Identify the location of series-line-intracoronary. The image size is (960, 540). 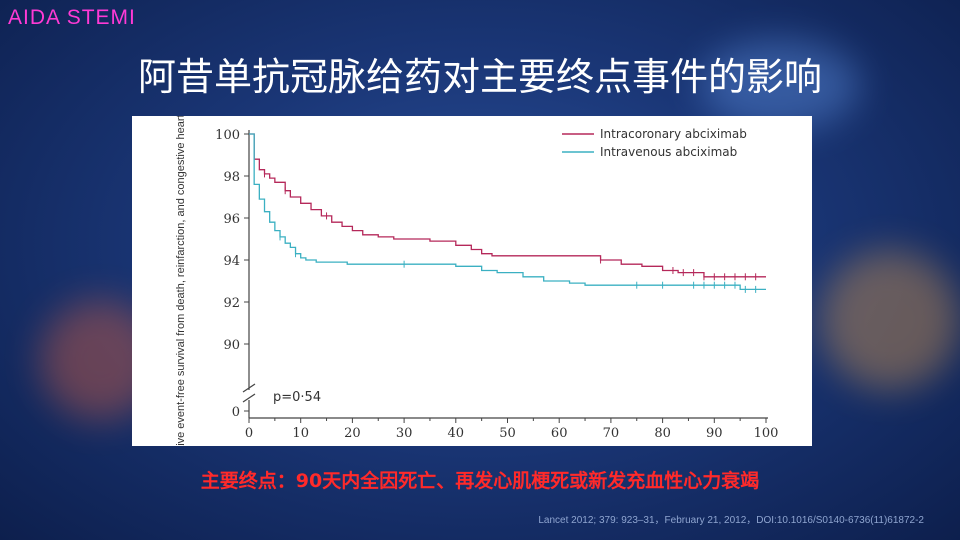
(507, 205).